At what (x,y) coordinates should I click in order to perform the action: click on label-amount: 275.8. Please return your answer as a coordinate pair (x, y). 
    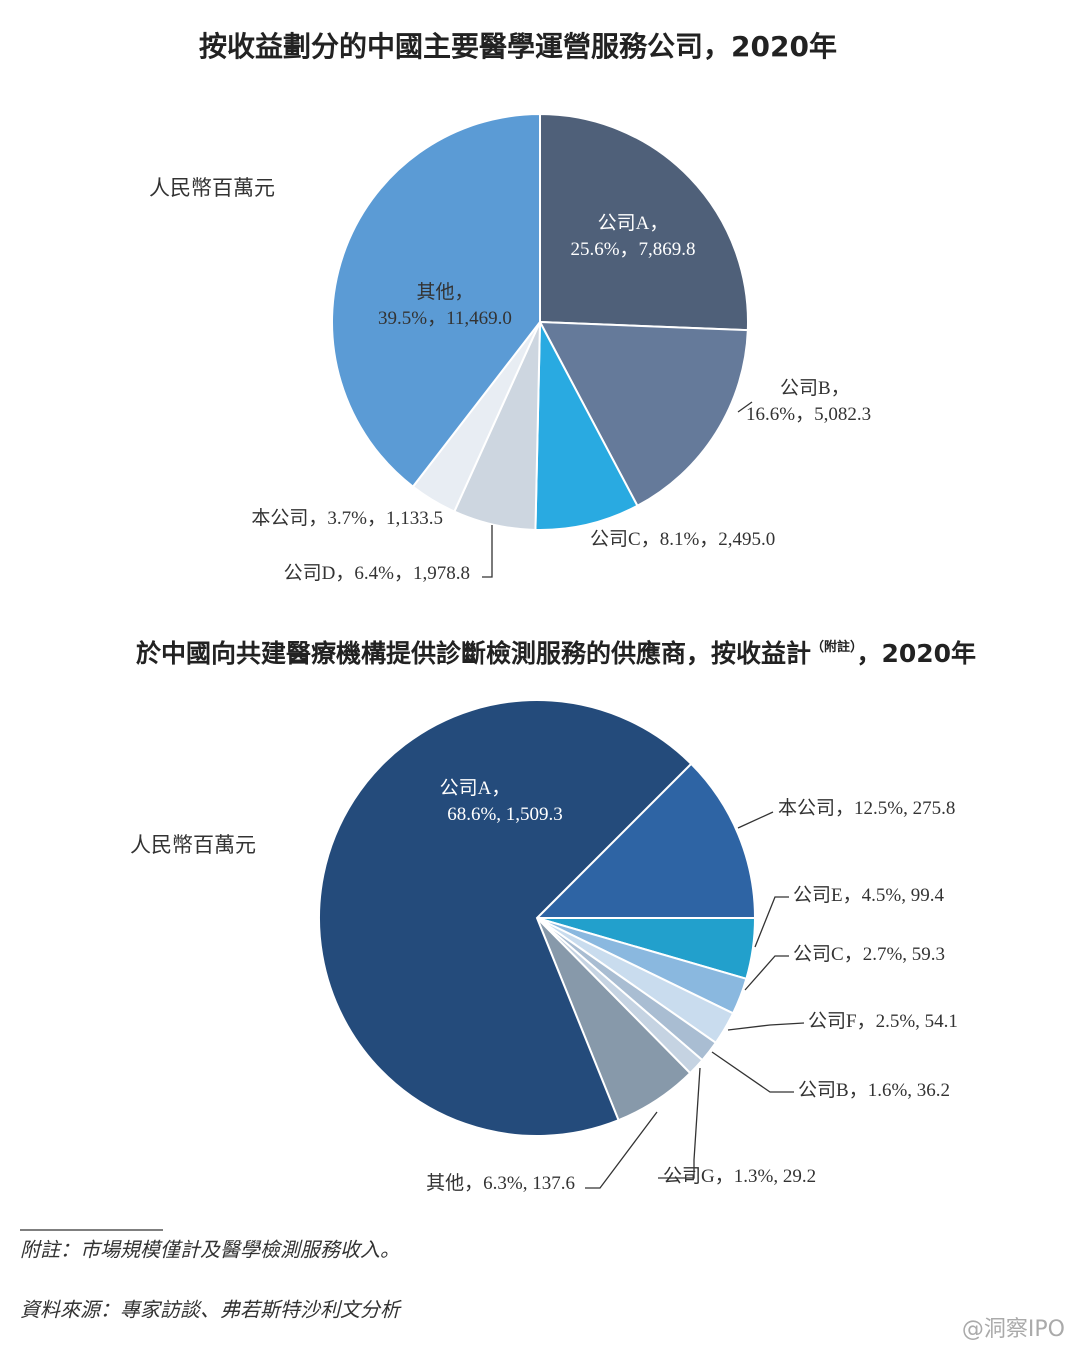
    Looking at the image, I should click on (934, 808).